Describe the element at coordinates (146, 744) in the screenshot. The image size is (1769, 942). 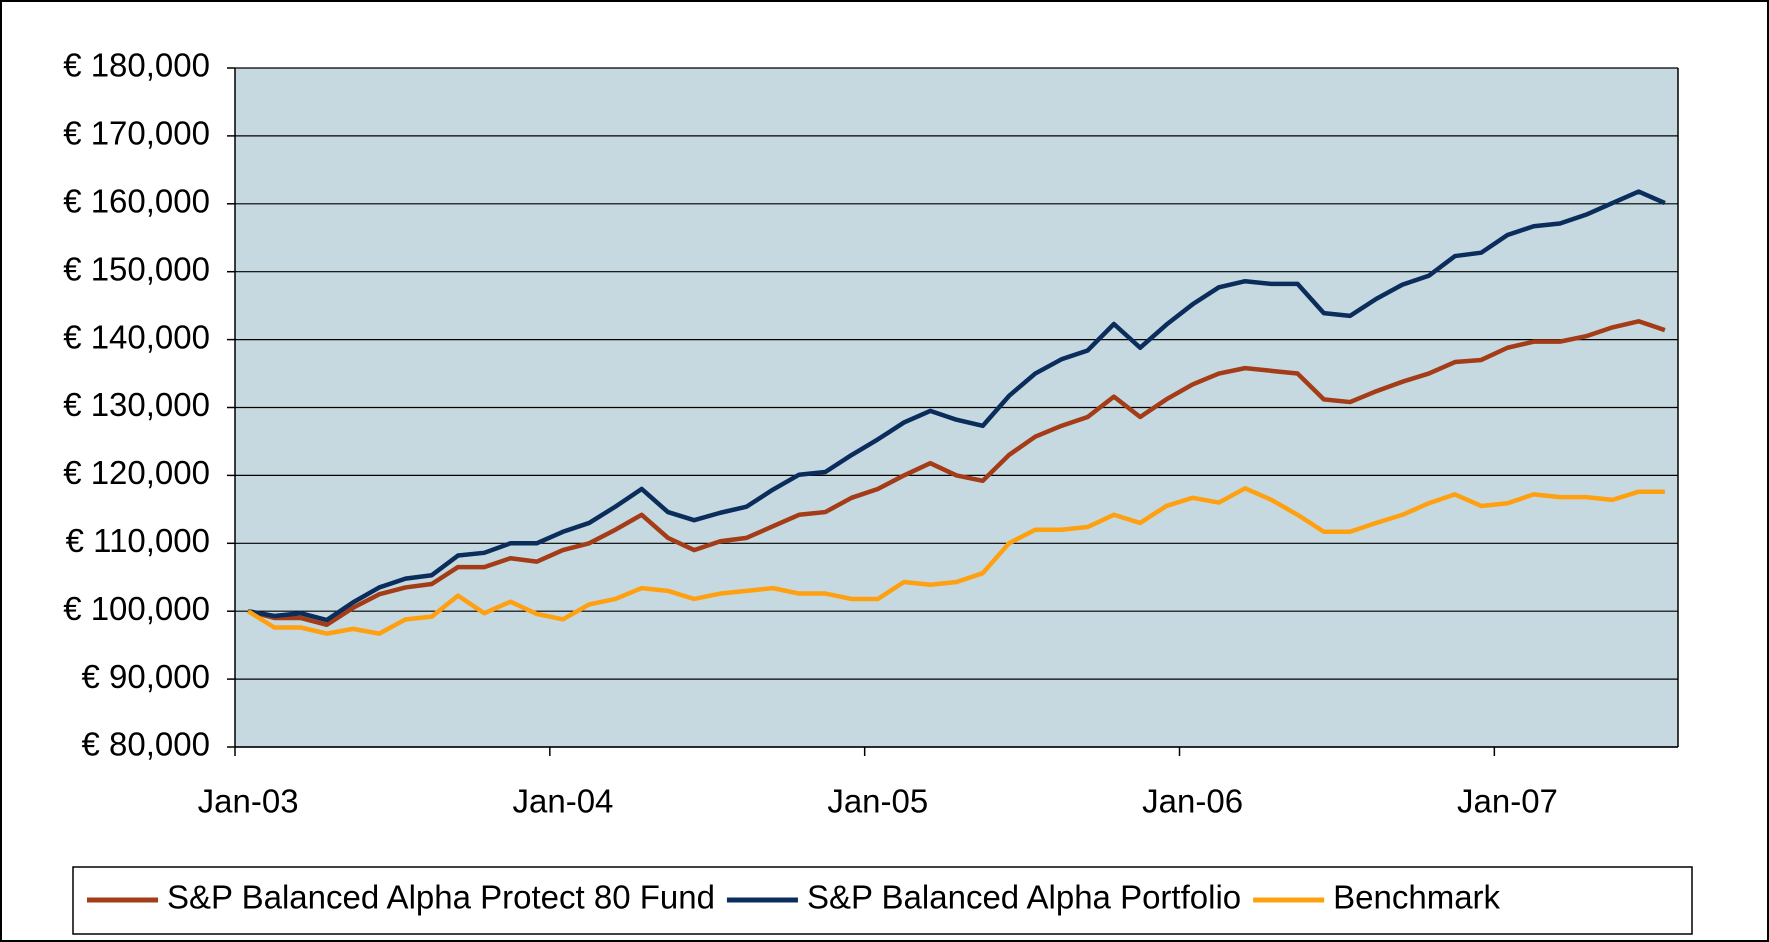
I see `y-tick-label: € 80,000` at that location.